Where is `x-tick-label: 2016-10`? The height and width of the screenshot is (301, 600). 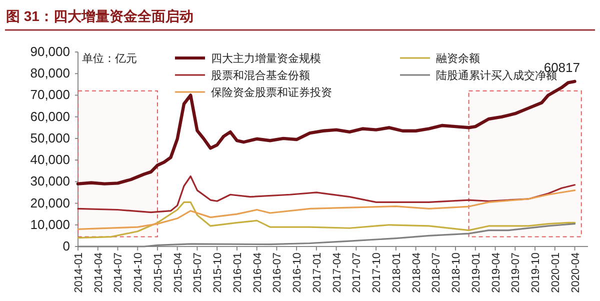
x-tick-label: 2016-10 is located at coordinates (298, 272).